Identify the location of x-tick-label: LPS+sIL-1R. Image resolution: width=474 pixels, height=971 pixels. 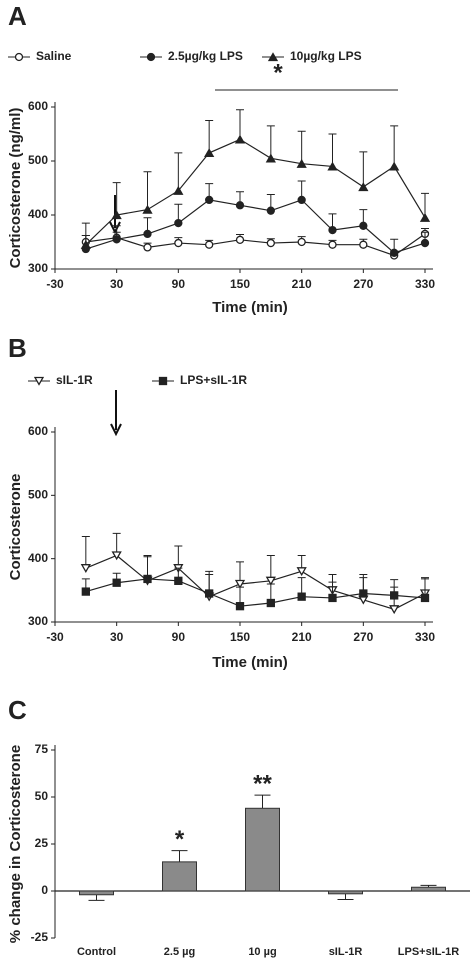
(428, 952).